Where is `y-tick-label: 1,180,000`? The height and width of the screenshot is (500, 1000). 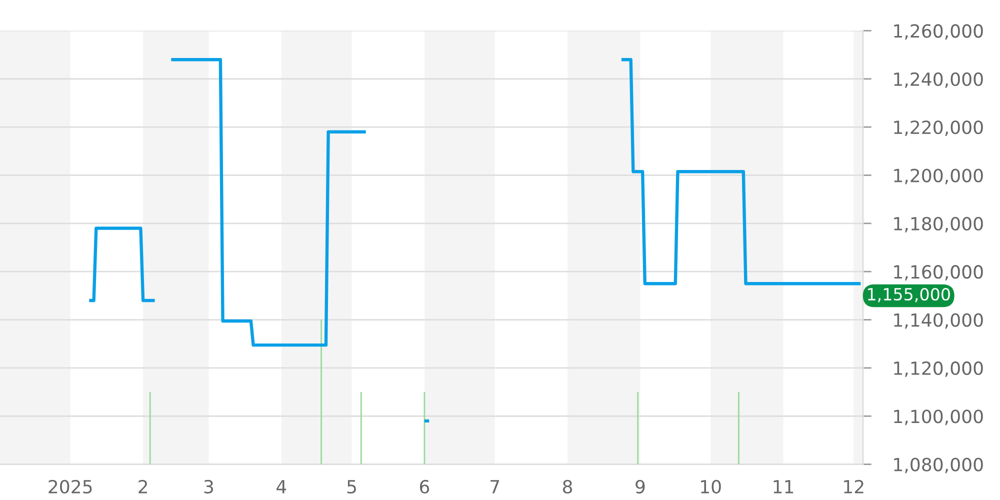
y-tick-label: 1,180,000 is located at coordinates (938, 224).